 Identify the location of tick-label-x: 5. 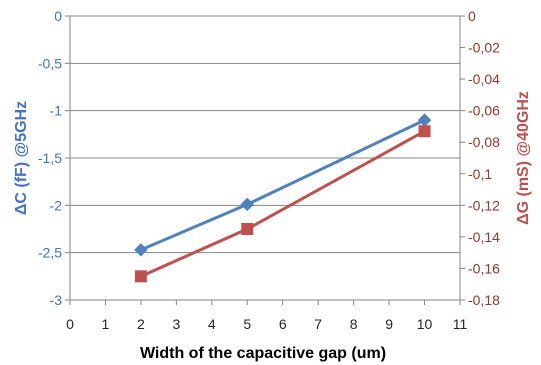
(247, 324).